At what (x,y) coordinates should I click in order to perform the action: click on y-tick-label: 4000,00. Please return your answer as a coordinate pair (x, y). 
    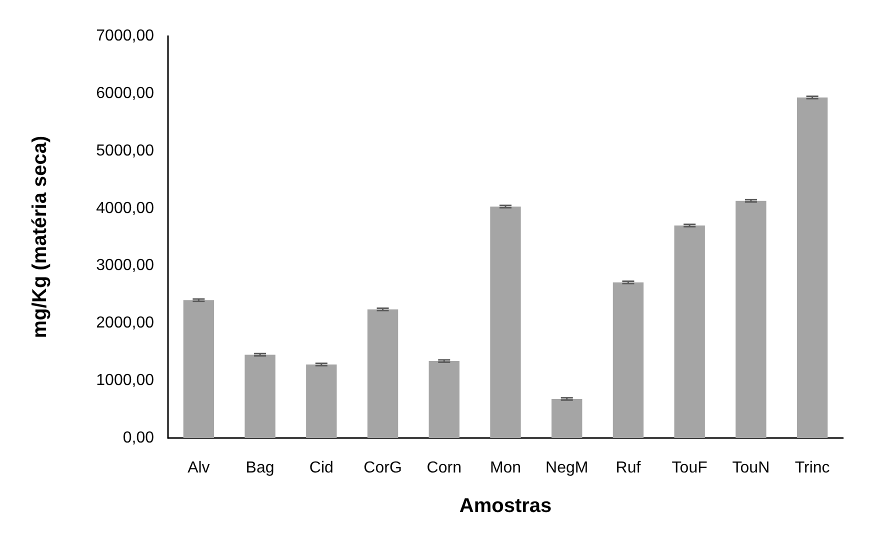
    Looking at the image, I should click on (125, 208).